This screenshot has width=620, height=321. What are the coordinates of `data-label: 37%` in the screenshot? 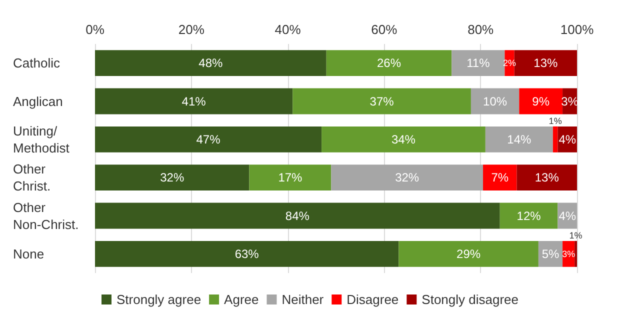 It's located at (382, 101).